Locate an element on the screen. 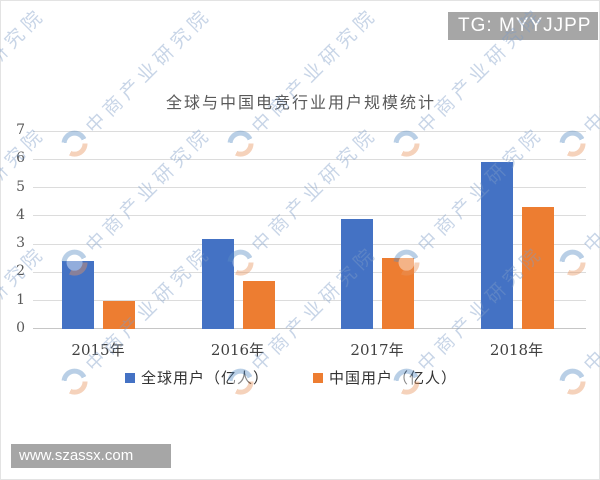 This screenshot has height=480, width=600. y-tick-label-0: 0 is located at coordinates (20, 328).